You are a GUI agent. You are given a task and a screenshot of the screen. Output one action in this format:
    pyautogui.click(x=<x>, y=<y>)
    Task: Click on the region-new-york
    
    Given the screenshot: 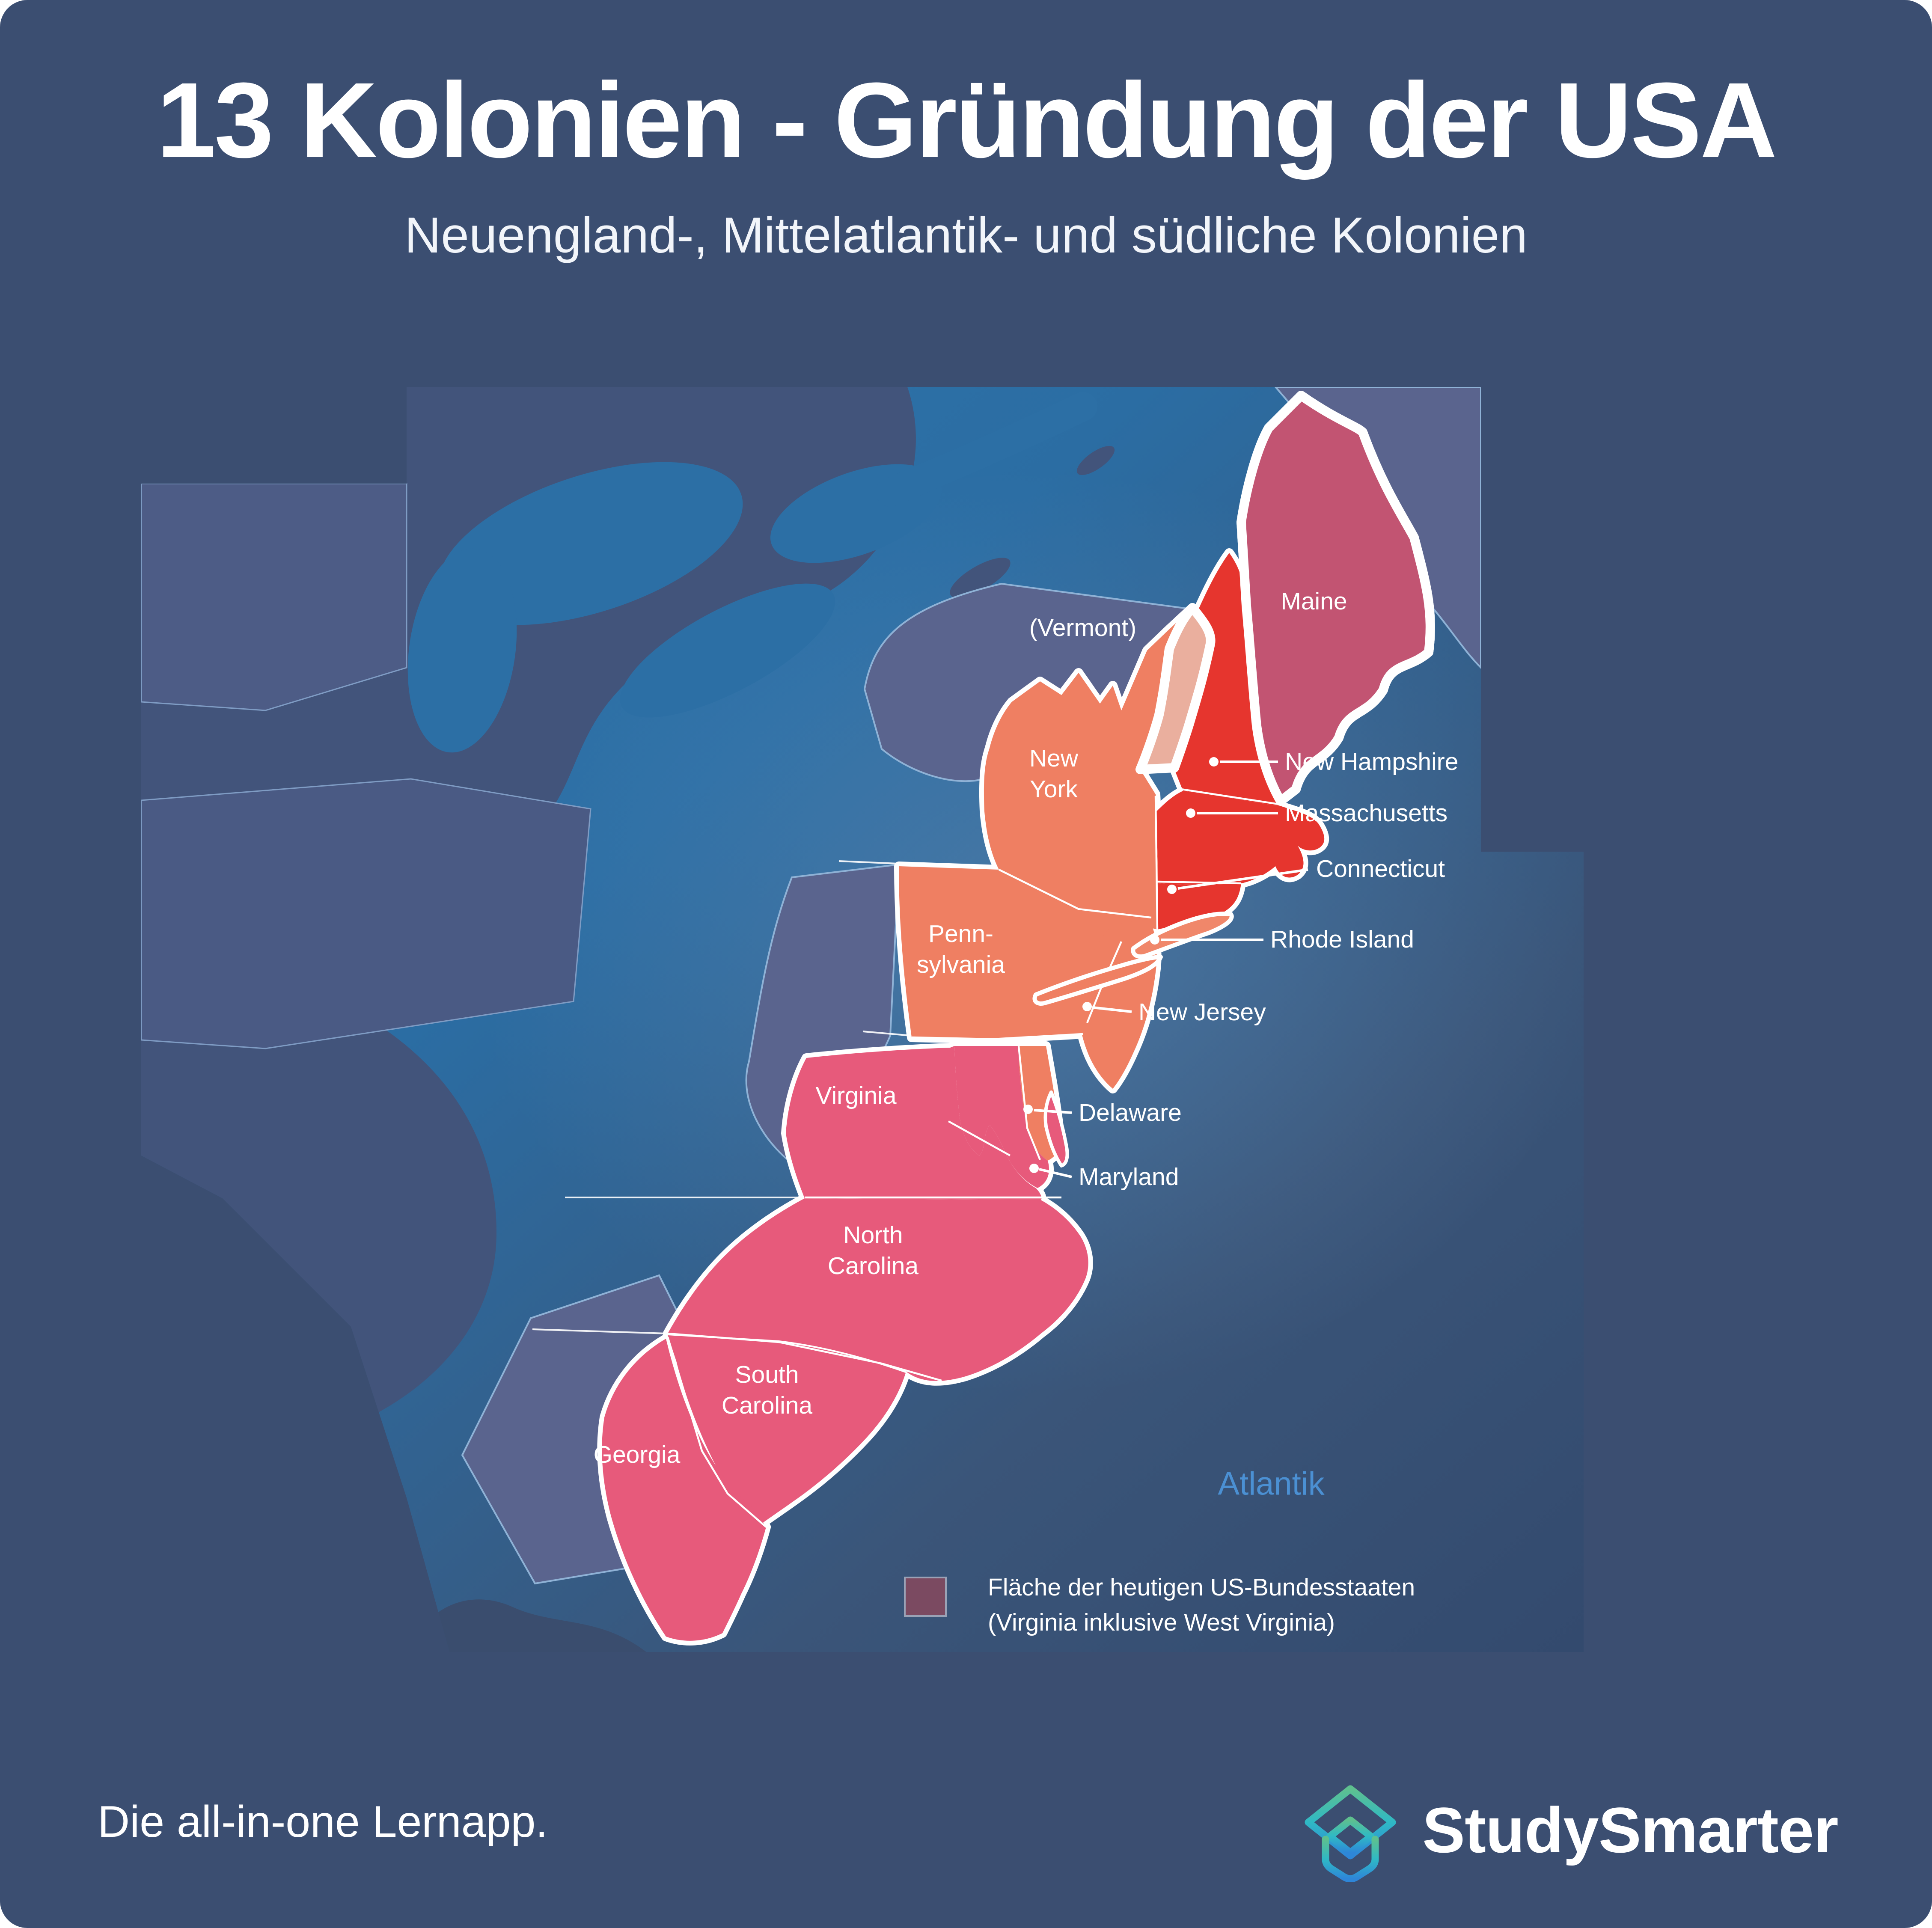 What is the action you would take?
    pyautogui.click(x=1088, y=769)
    